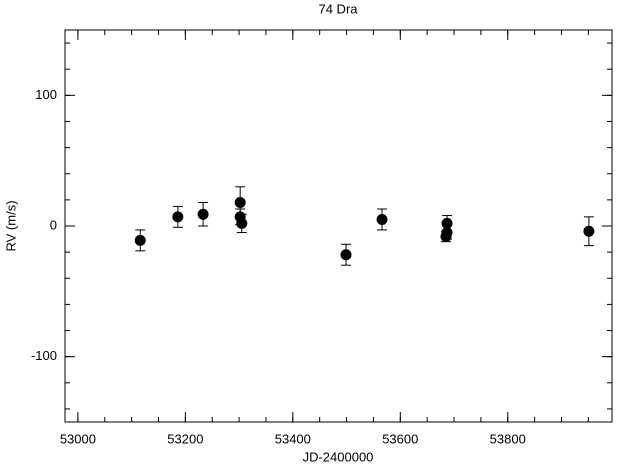 The height and width of the screenshot is (472, 619). I want to click on y-tick-label: 0, so click(53, 224).